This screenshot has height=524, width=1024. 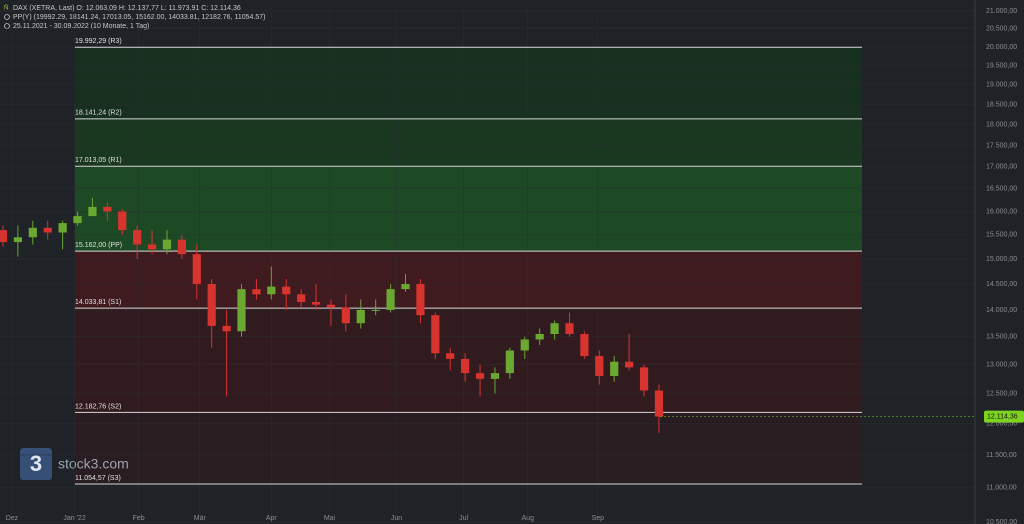 I want to click on logo-icon, so click(x=36, y=464).